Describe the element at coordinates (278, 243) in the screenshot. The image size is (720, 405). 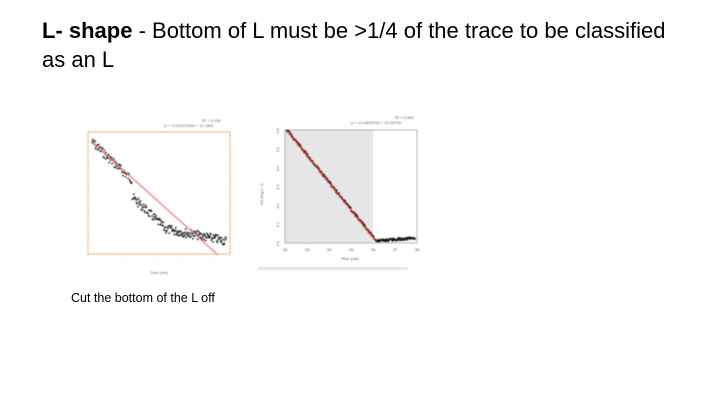
I see `y-tick-label: 6.0` at that location.